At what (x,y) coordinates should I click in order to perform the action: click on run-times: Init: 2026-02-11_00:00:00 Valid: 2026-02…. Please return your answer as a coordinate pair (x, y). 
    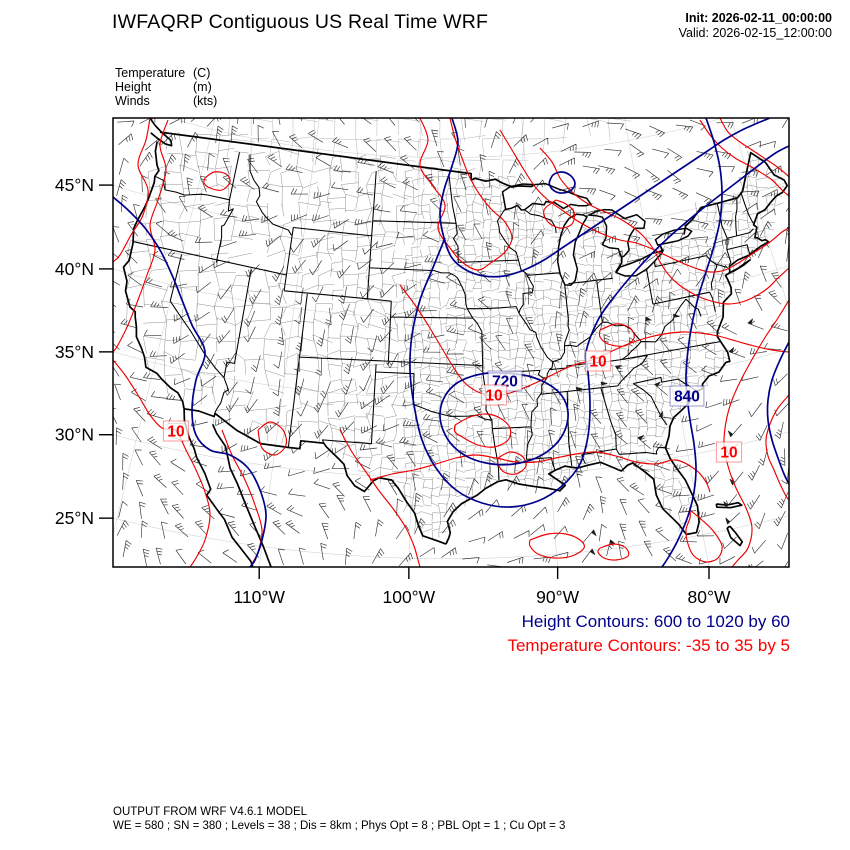
    Looking at the image, I should click on (755, 26).